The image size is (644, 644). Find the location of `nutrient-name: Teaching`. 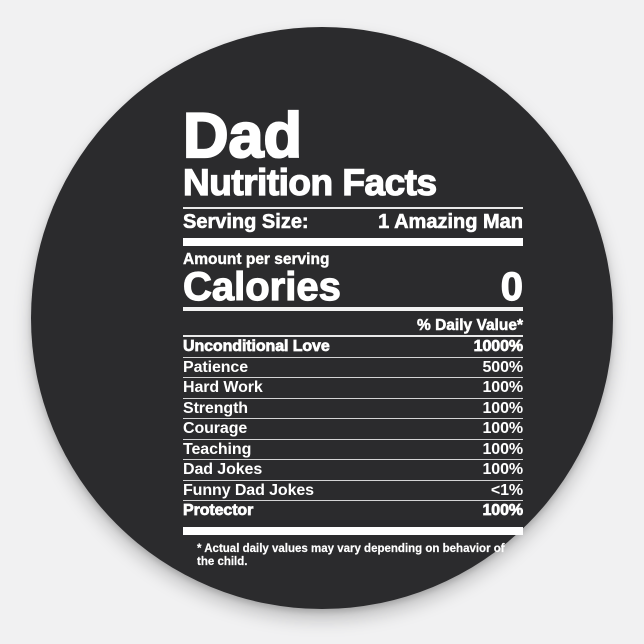

nutrient-name: Teaching is located at coordinates (217, 449).